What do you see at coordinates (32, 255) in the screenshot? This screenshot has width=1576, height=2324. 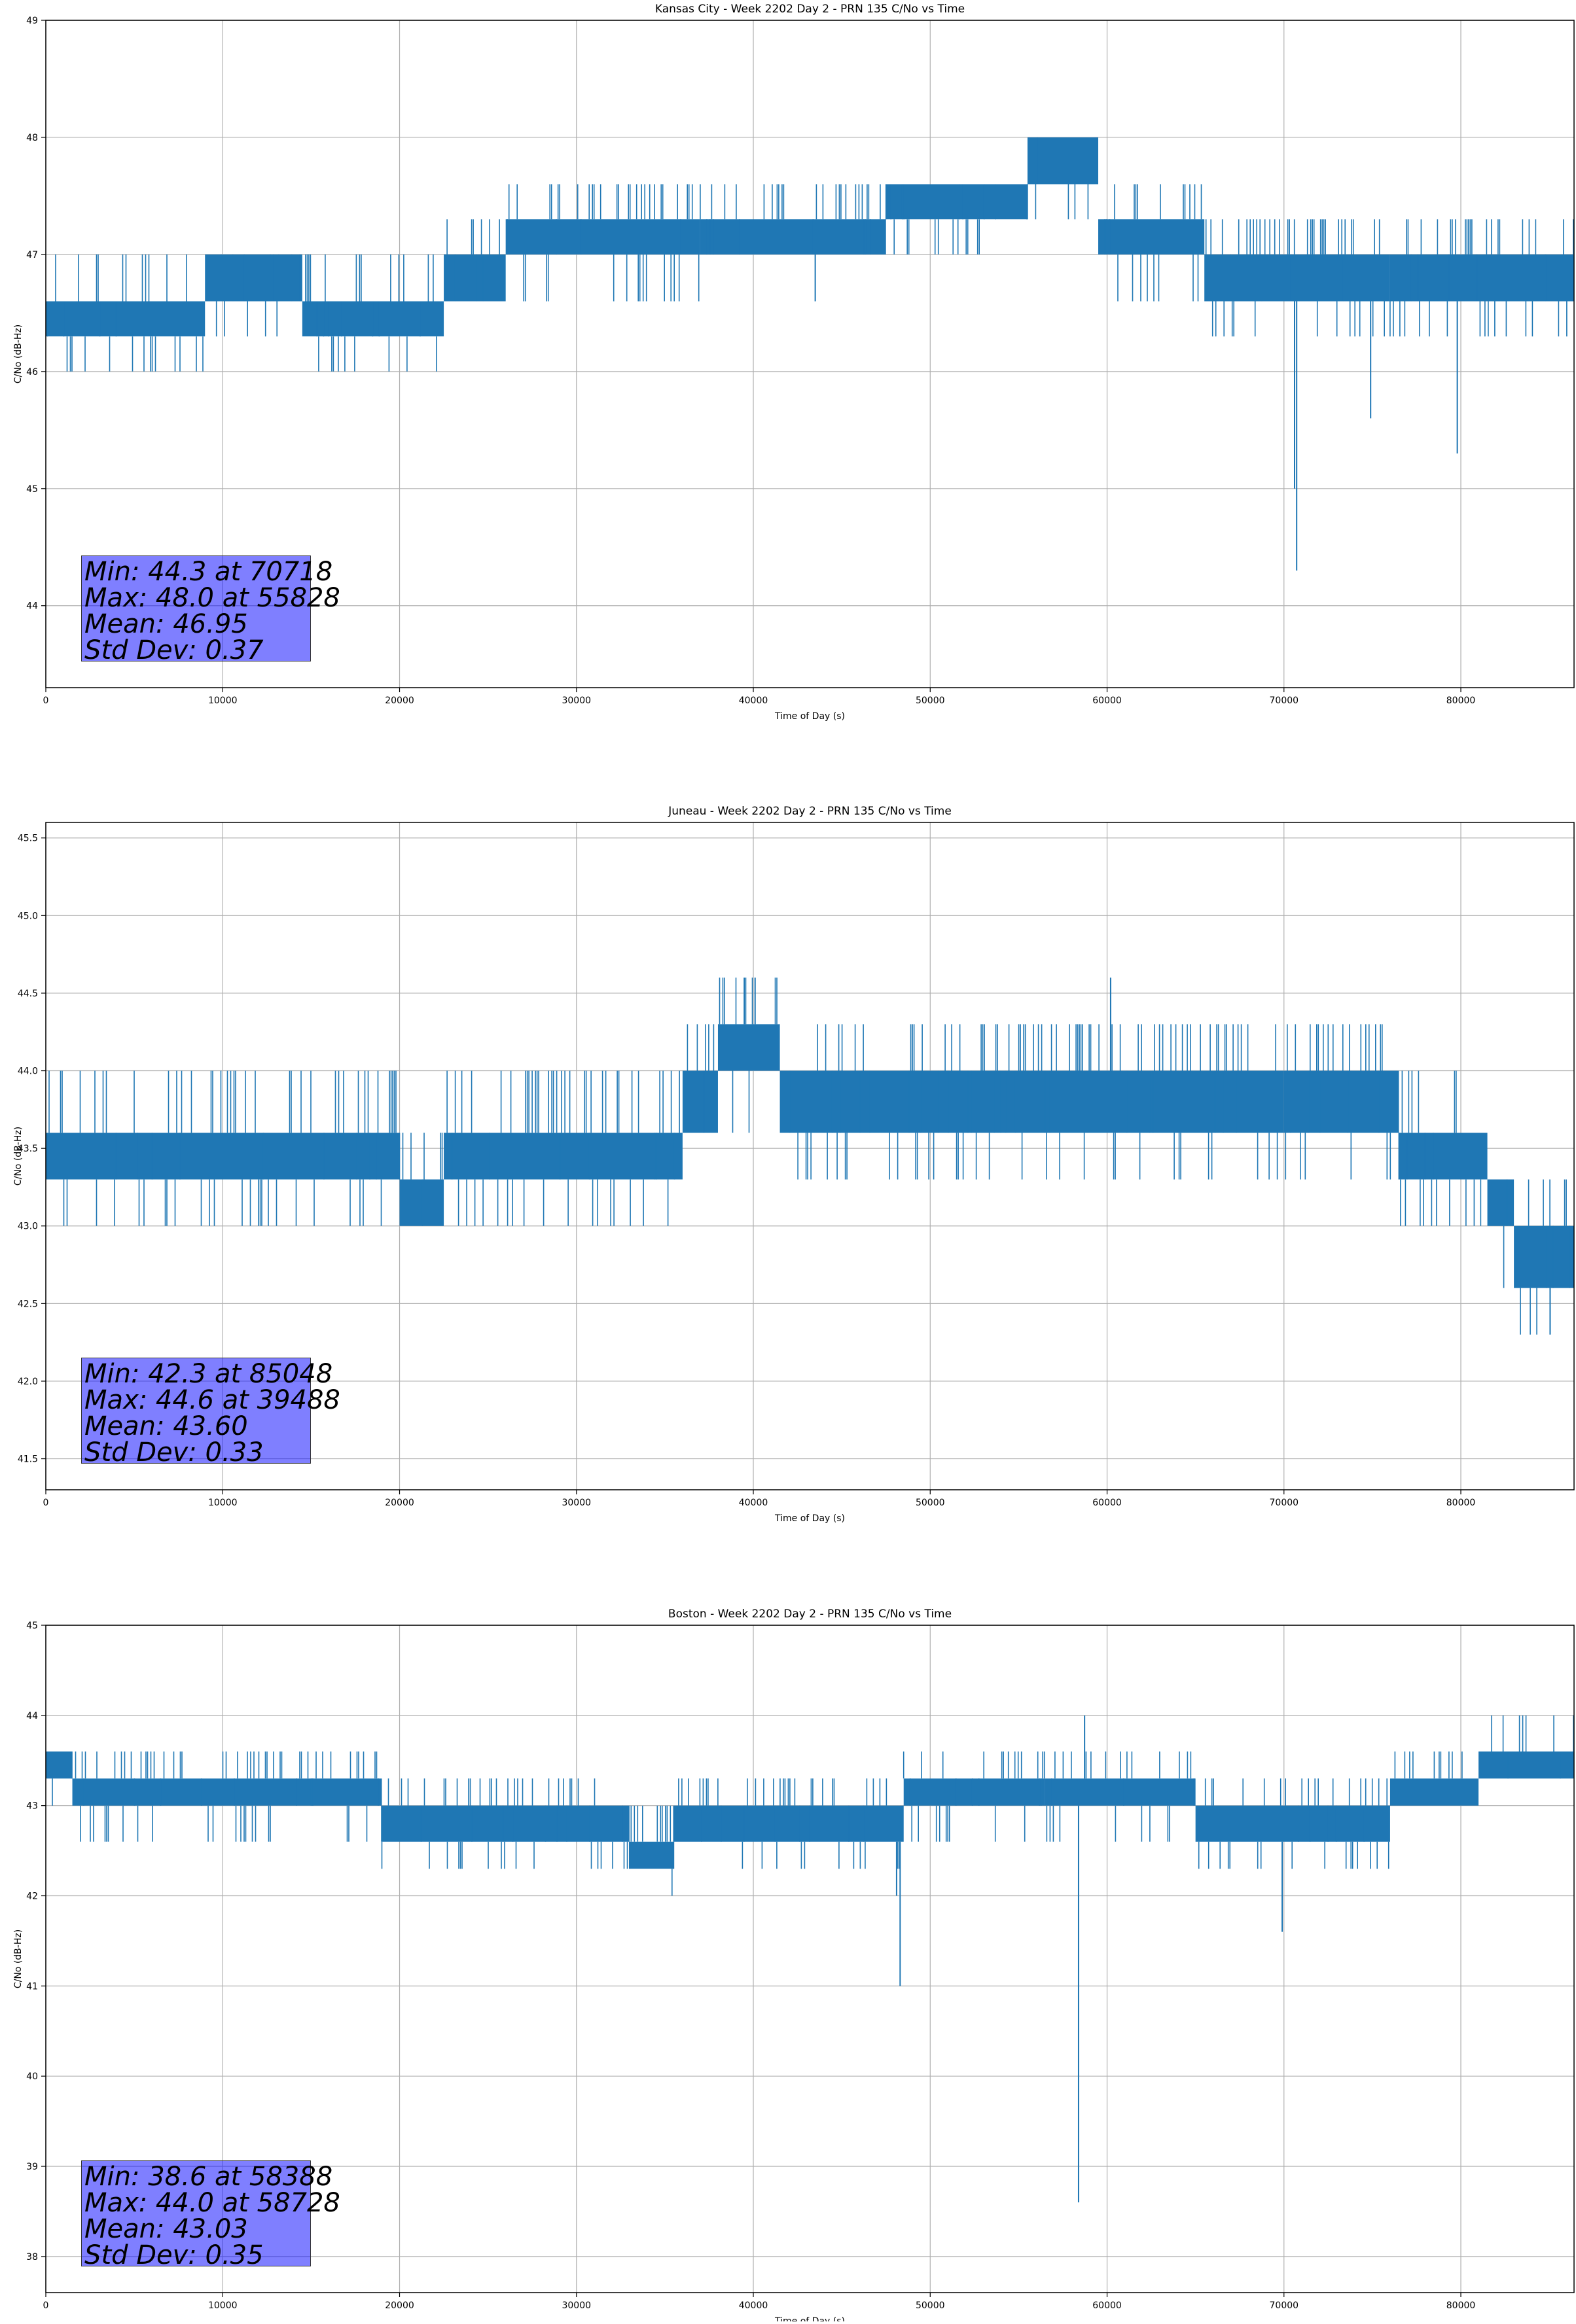 I see `y-tick-label: 47` at bounding box center [32, 255].